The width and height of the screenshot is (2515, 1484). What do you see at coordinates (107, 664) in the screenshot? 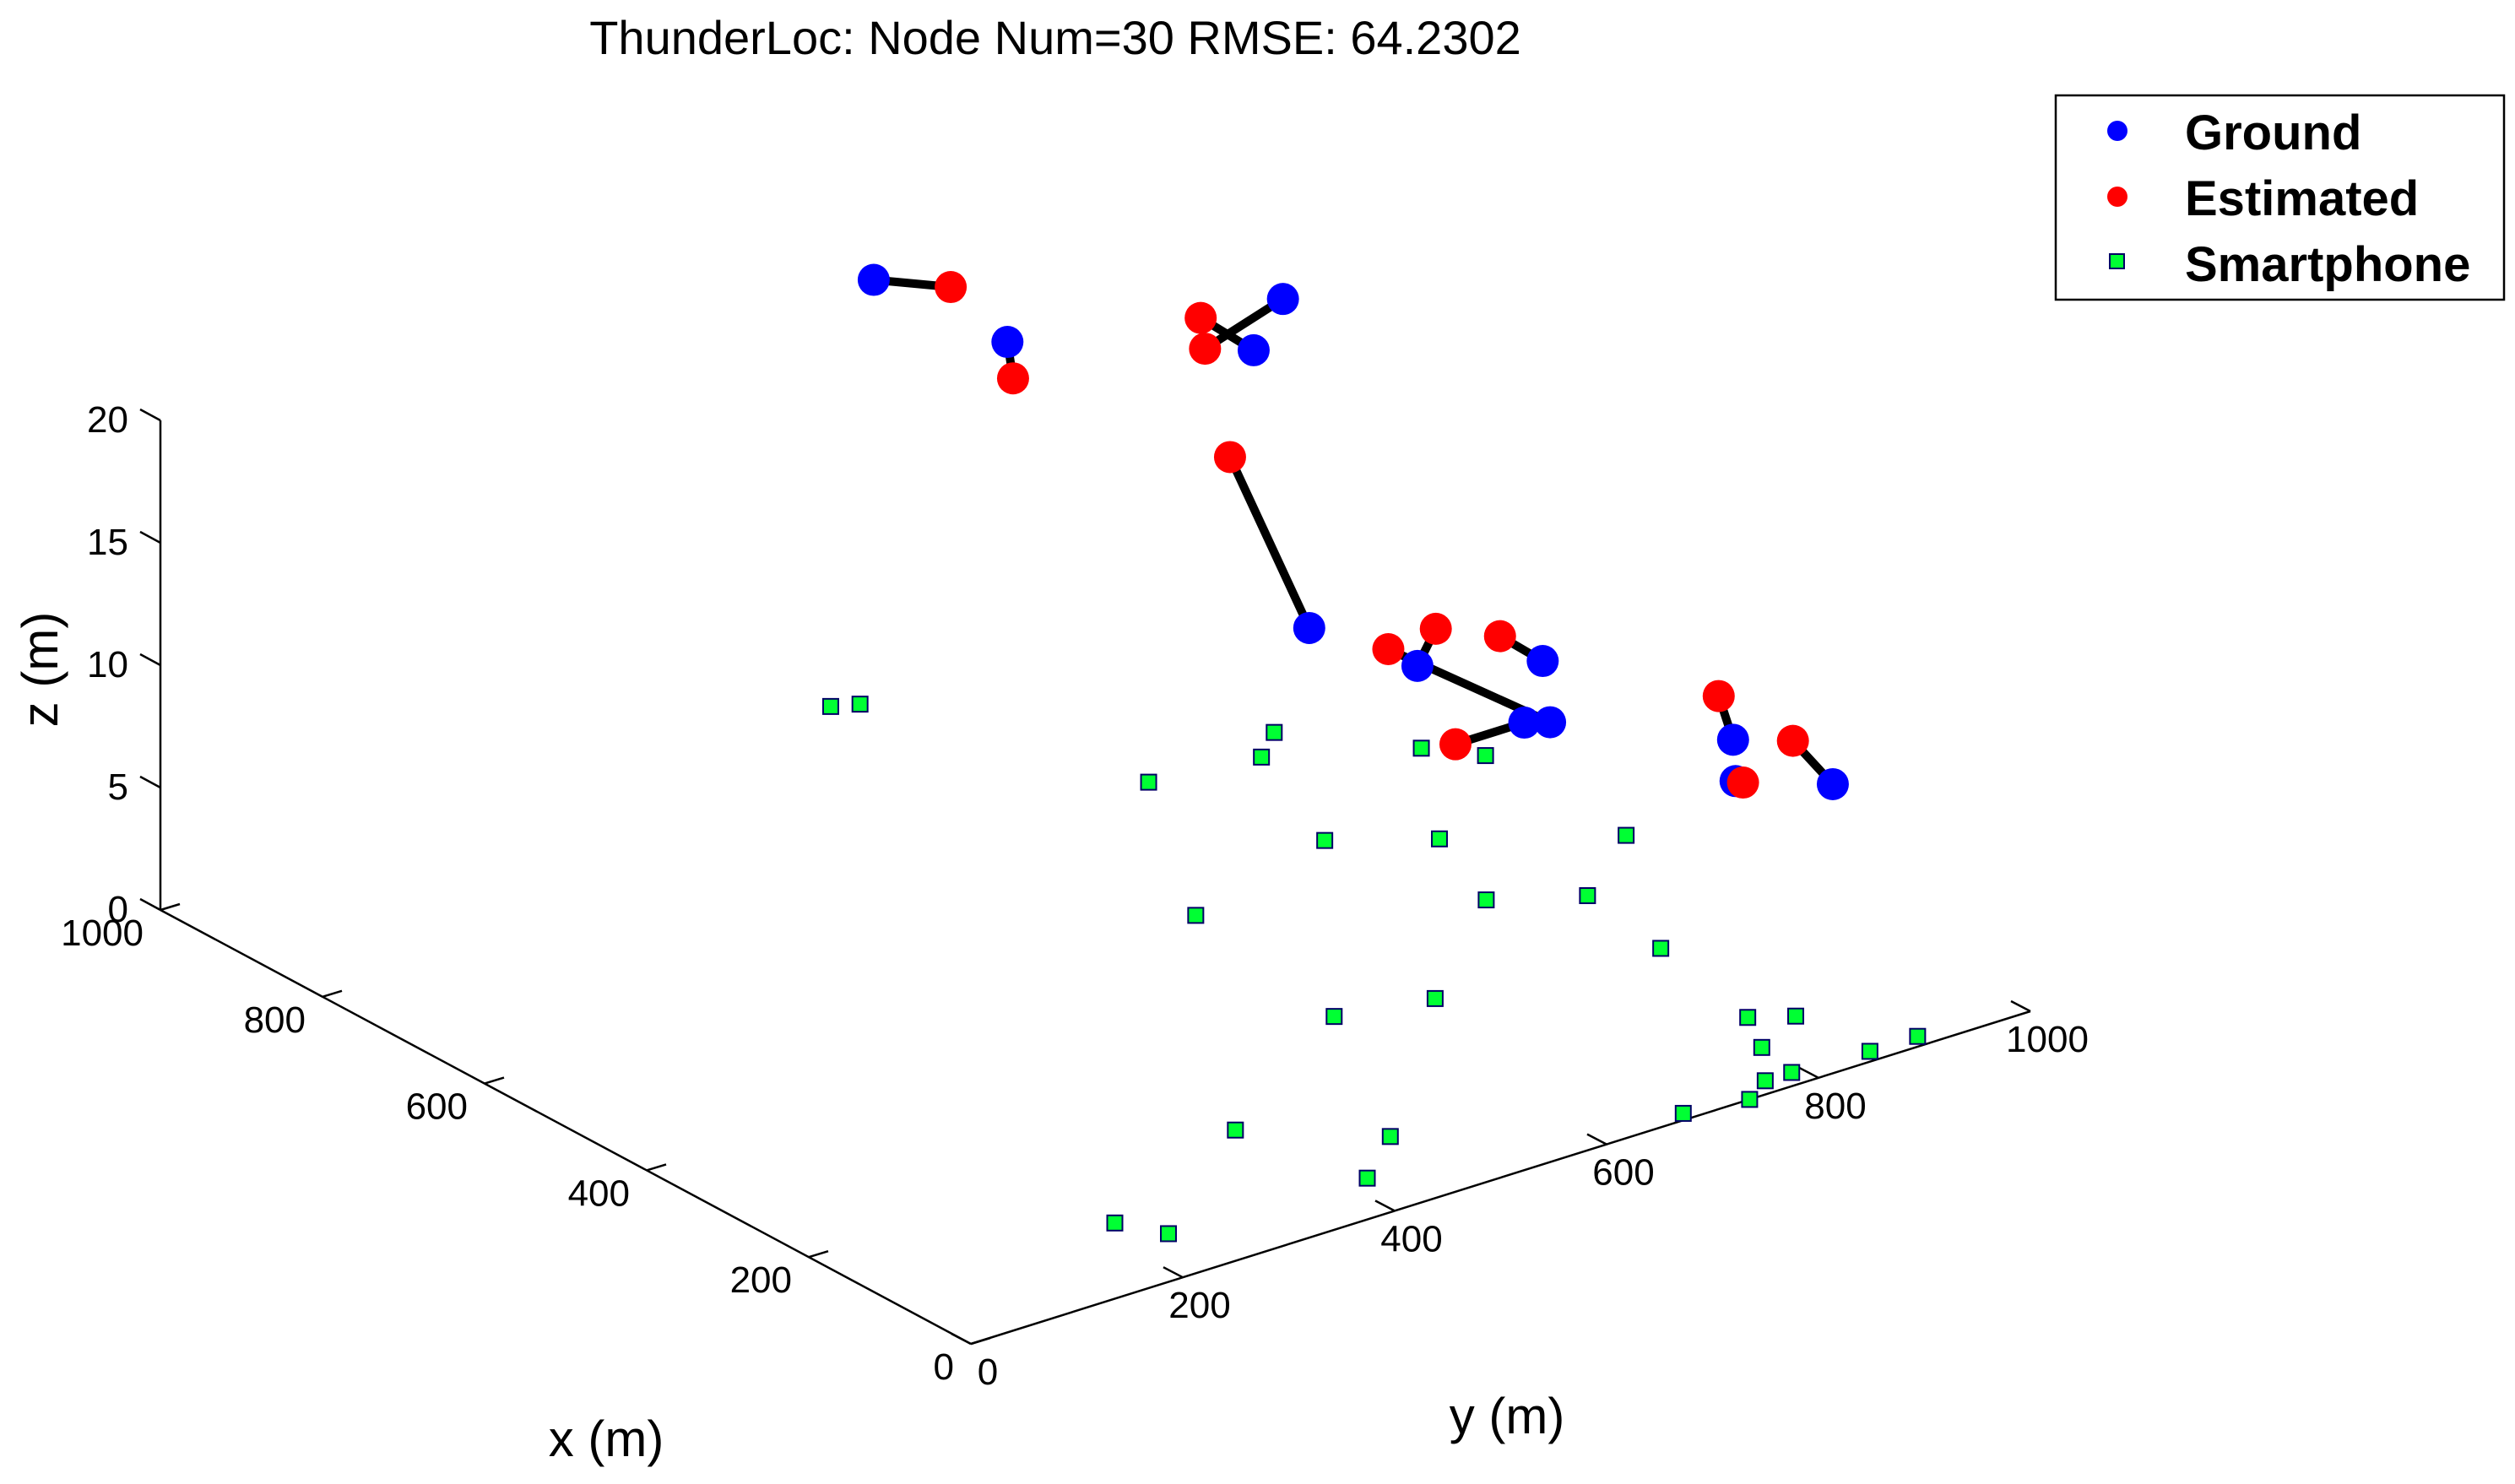
I see `z-tick-label: 10` at bounding box center [107, 664].